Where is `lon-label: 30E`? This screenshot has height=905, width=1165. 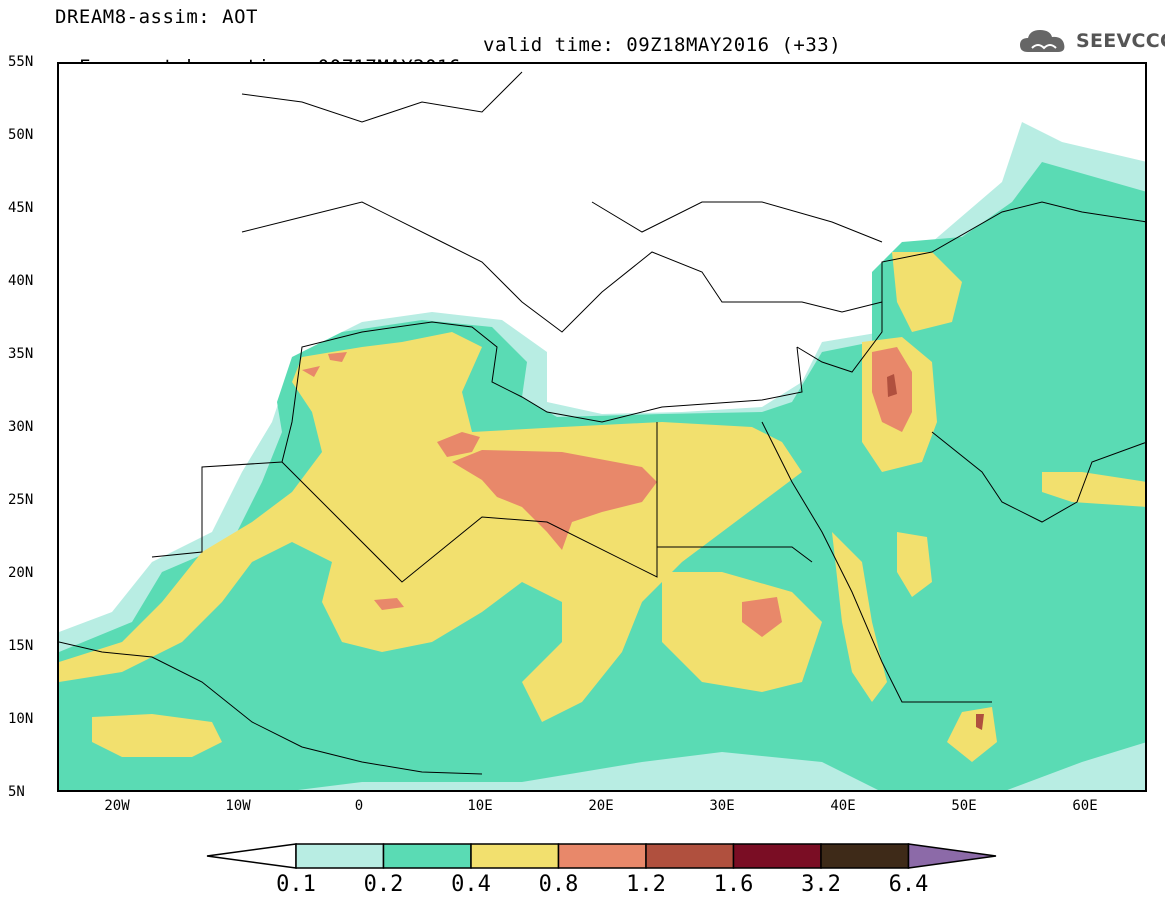
lon-label: 30E is located at coordinates (722, 806).